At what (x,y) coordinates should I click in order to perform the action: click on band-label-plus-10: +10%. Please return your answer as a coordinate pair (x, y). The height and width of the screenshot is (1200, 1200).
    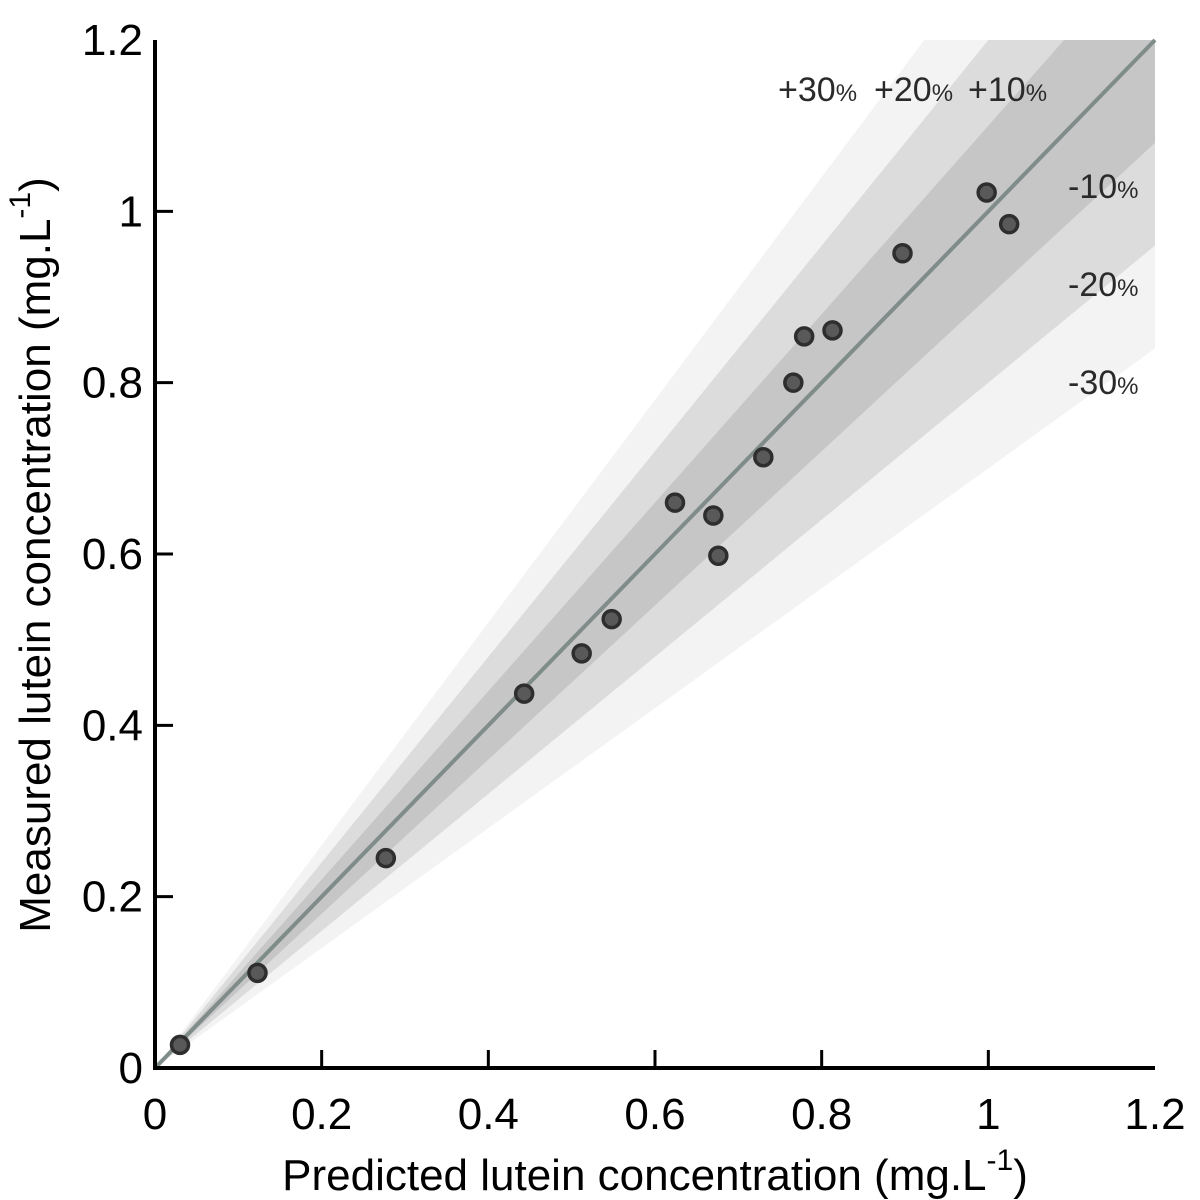
    Looking at the image, I should click on (1007, 90).